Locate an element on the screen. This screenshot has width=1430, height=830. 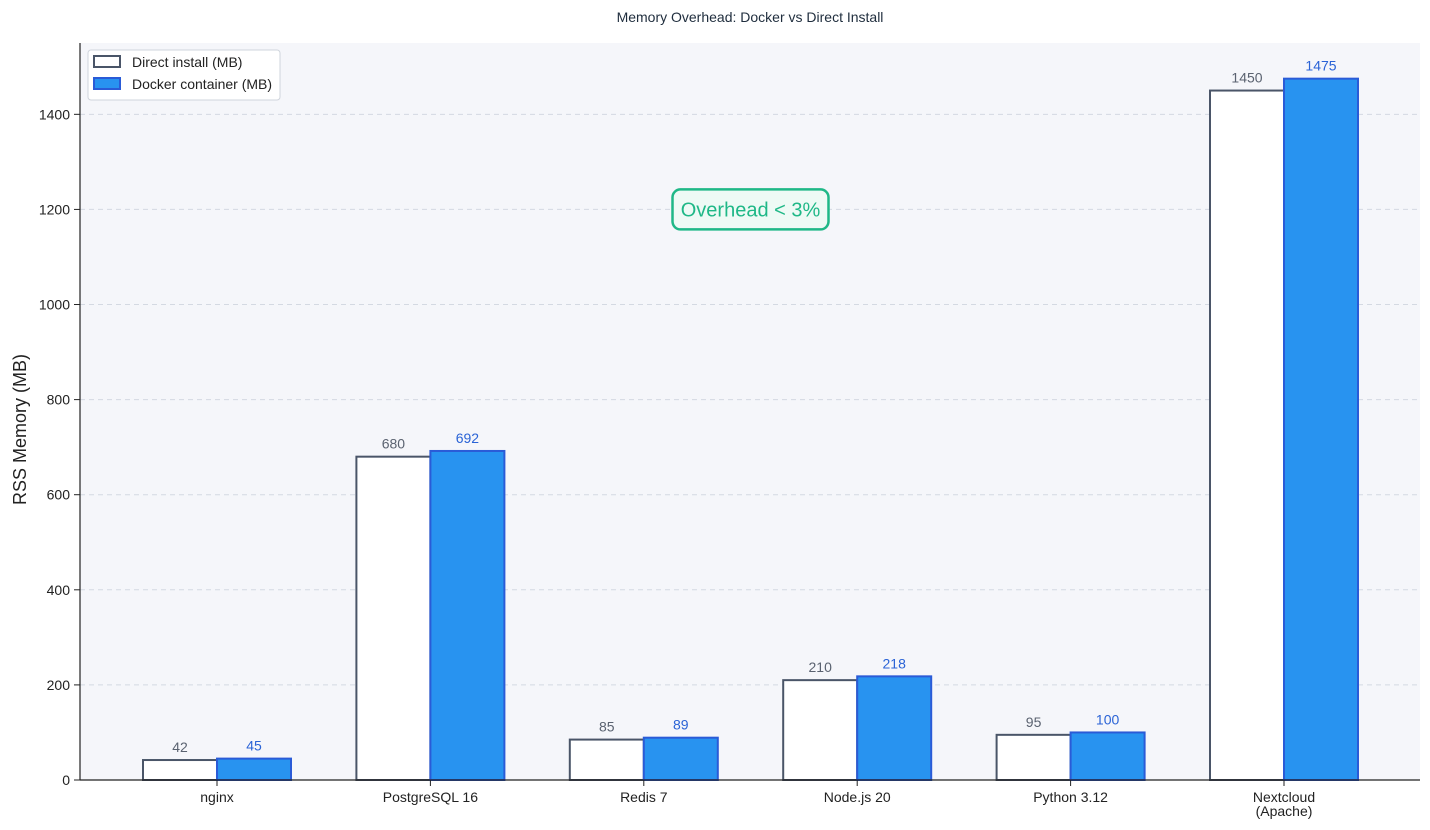
y-tick-label: 800 is located at coordinates (59, 400).